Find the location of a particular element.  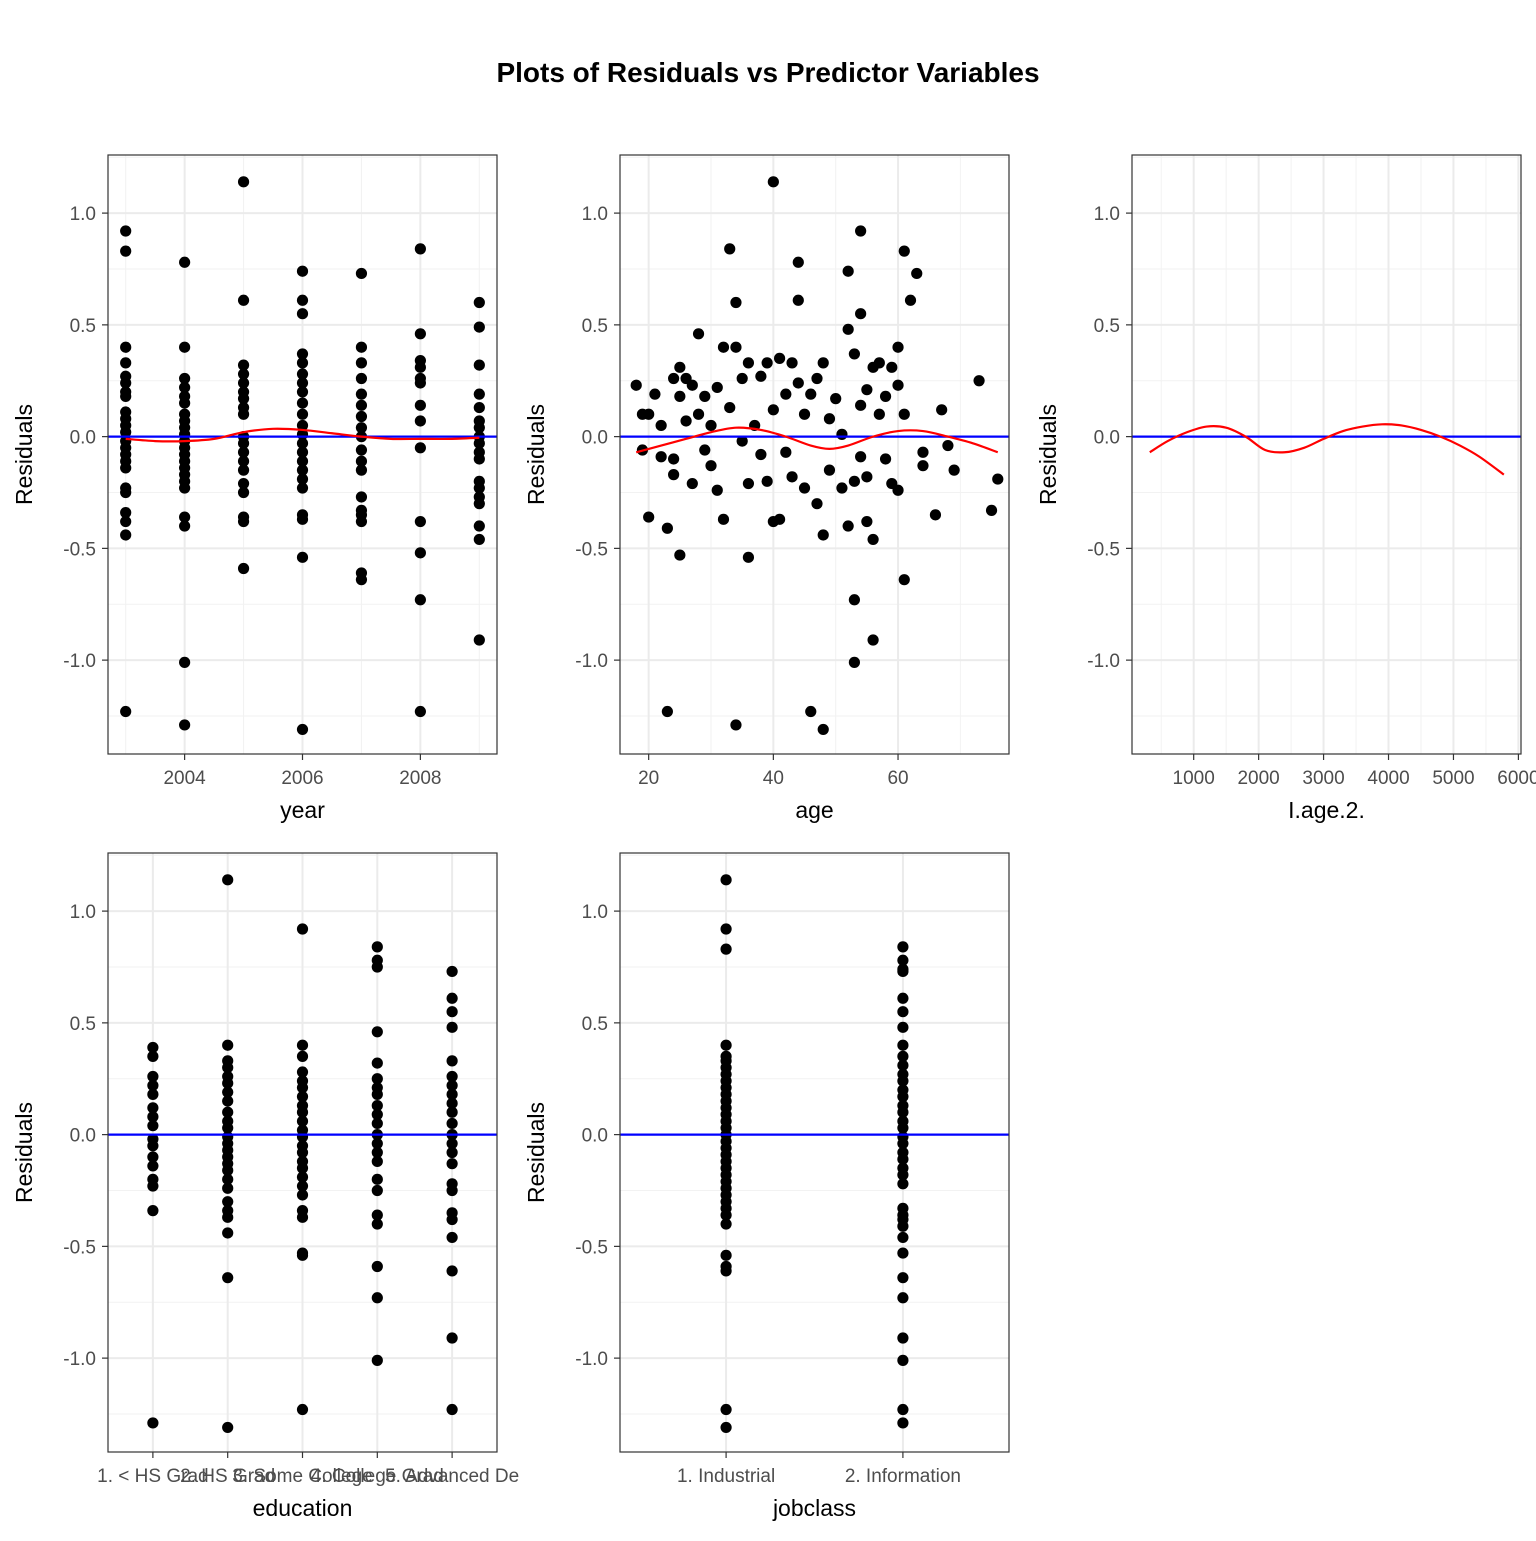

x-tick-label: 60 is located at coordinates (897, 778).